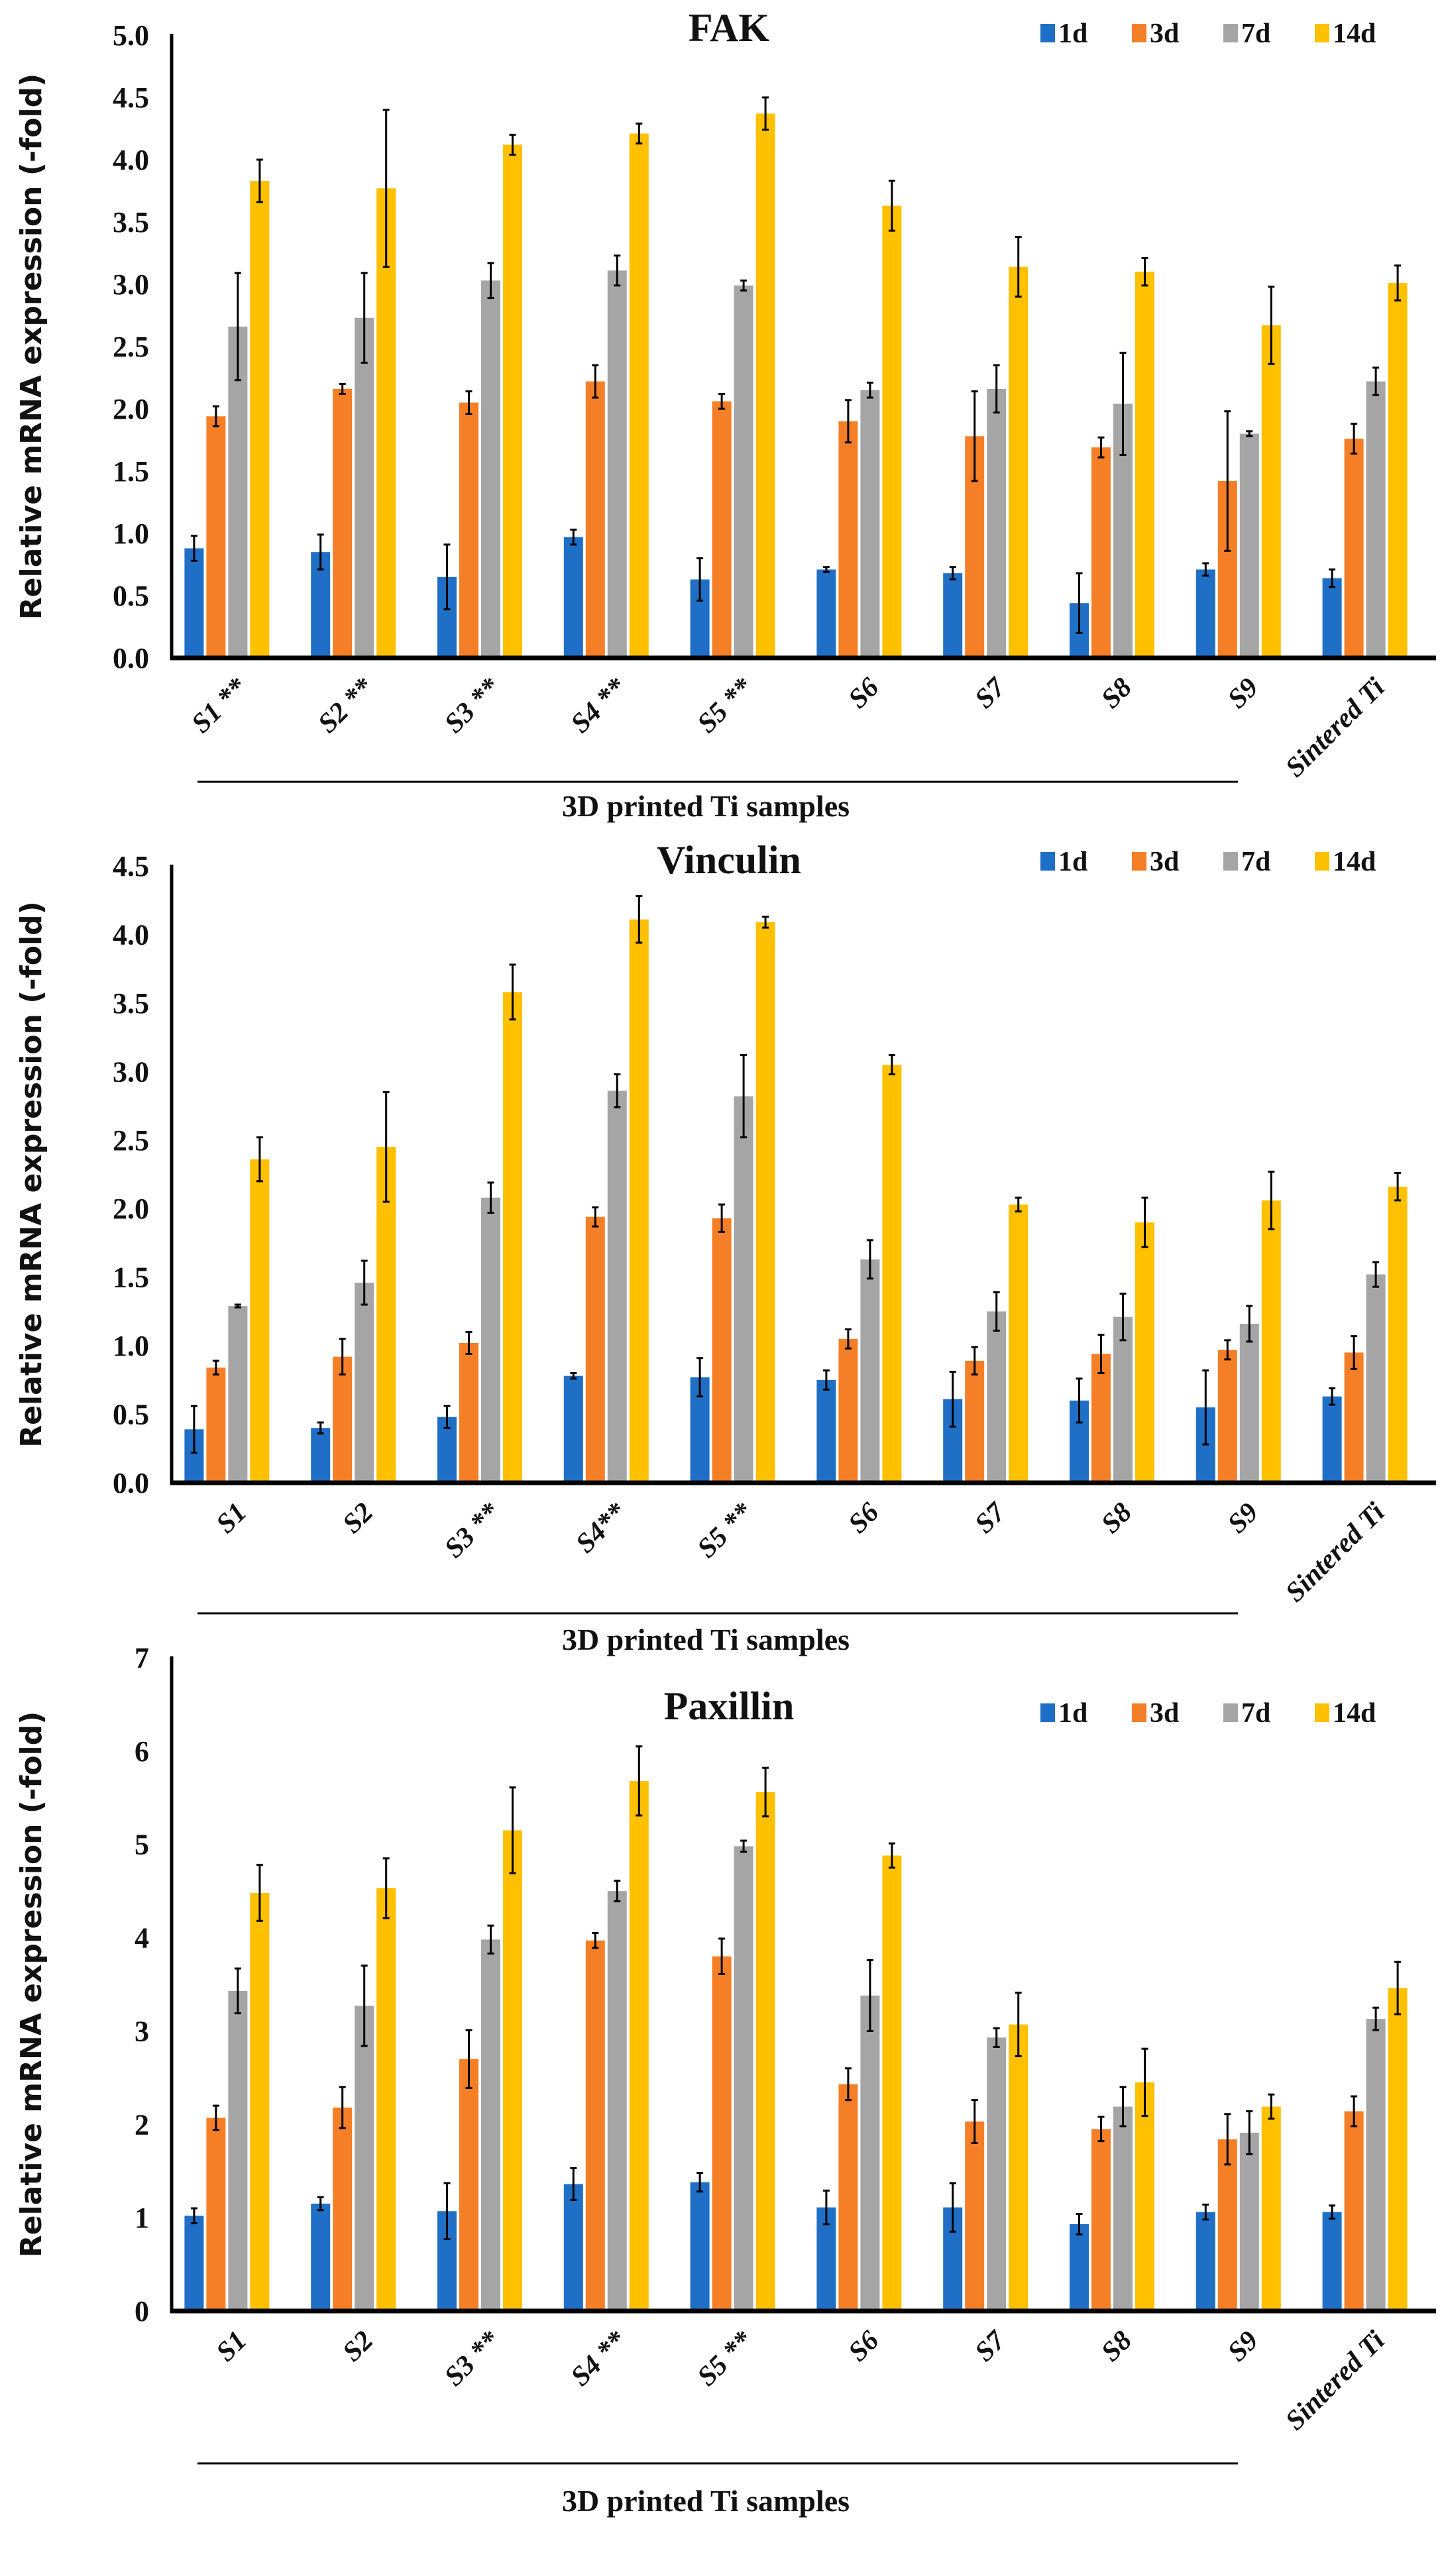 The image size is (1444, 2576). What do you see at coordinates (1164, 862) in the screenshot?
I see `legend-label-3d: 3d` at bounding box center [1164, 862].